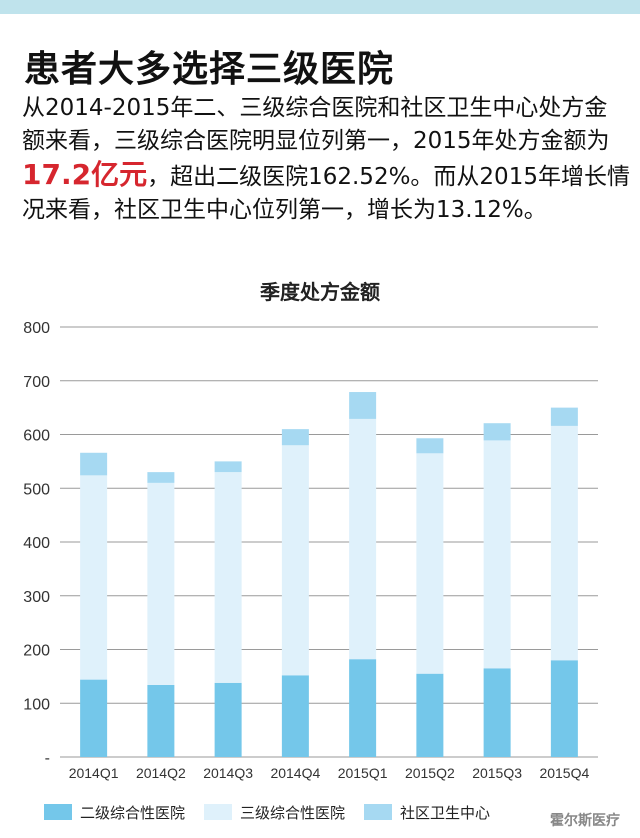 The height and width of the screenshot is (838, 640). I want to click on x-tick-label: 2014Q4, so click(295, 773).